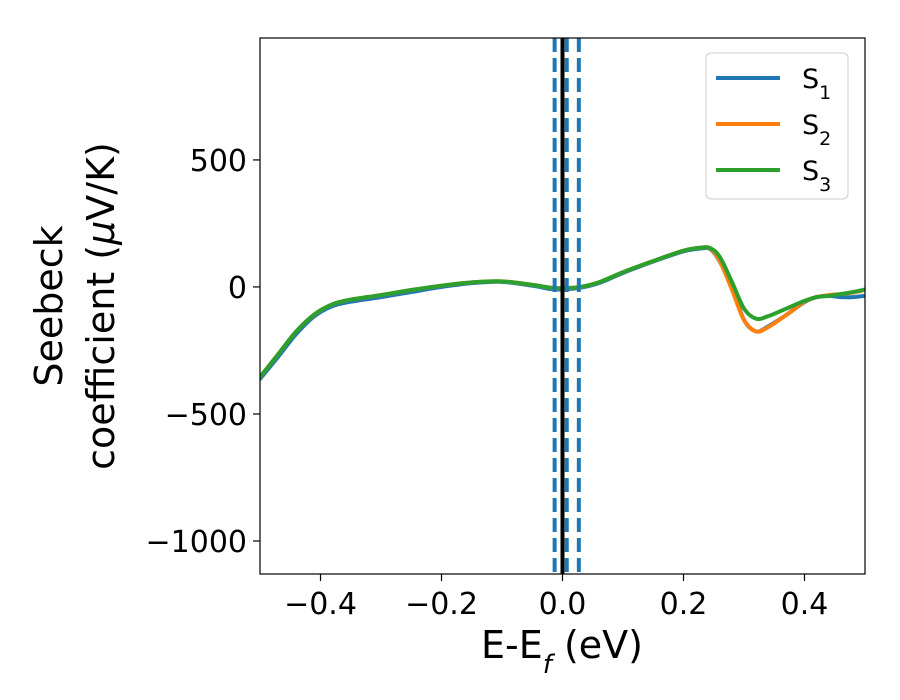 This screenshot has width=900, height=700. I want to click on y-axis-ticks: −1000 −500 0 500, so click(203, 352).